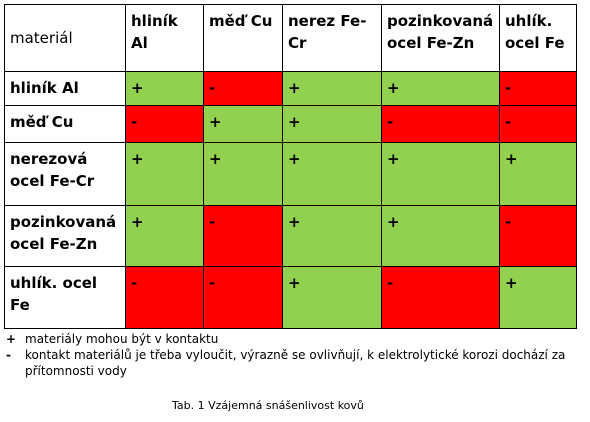 The width and height of the screenshot is (590, 422). I want to click on column-header: měď Cu, so click(243, 38).